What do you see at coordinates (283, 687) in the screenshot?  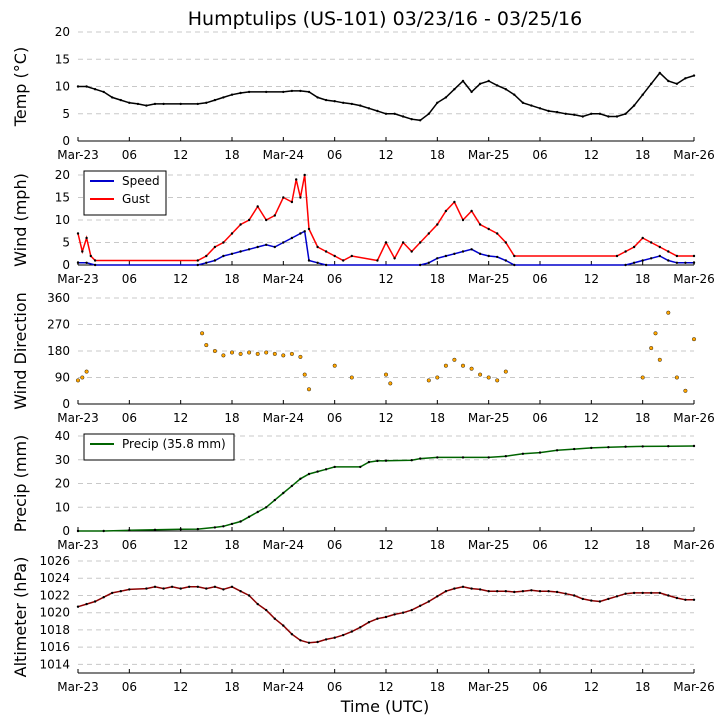 I see `altimeter-x-tick-label: Mar-24` at bounding box center [283, 687].